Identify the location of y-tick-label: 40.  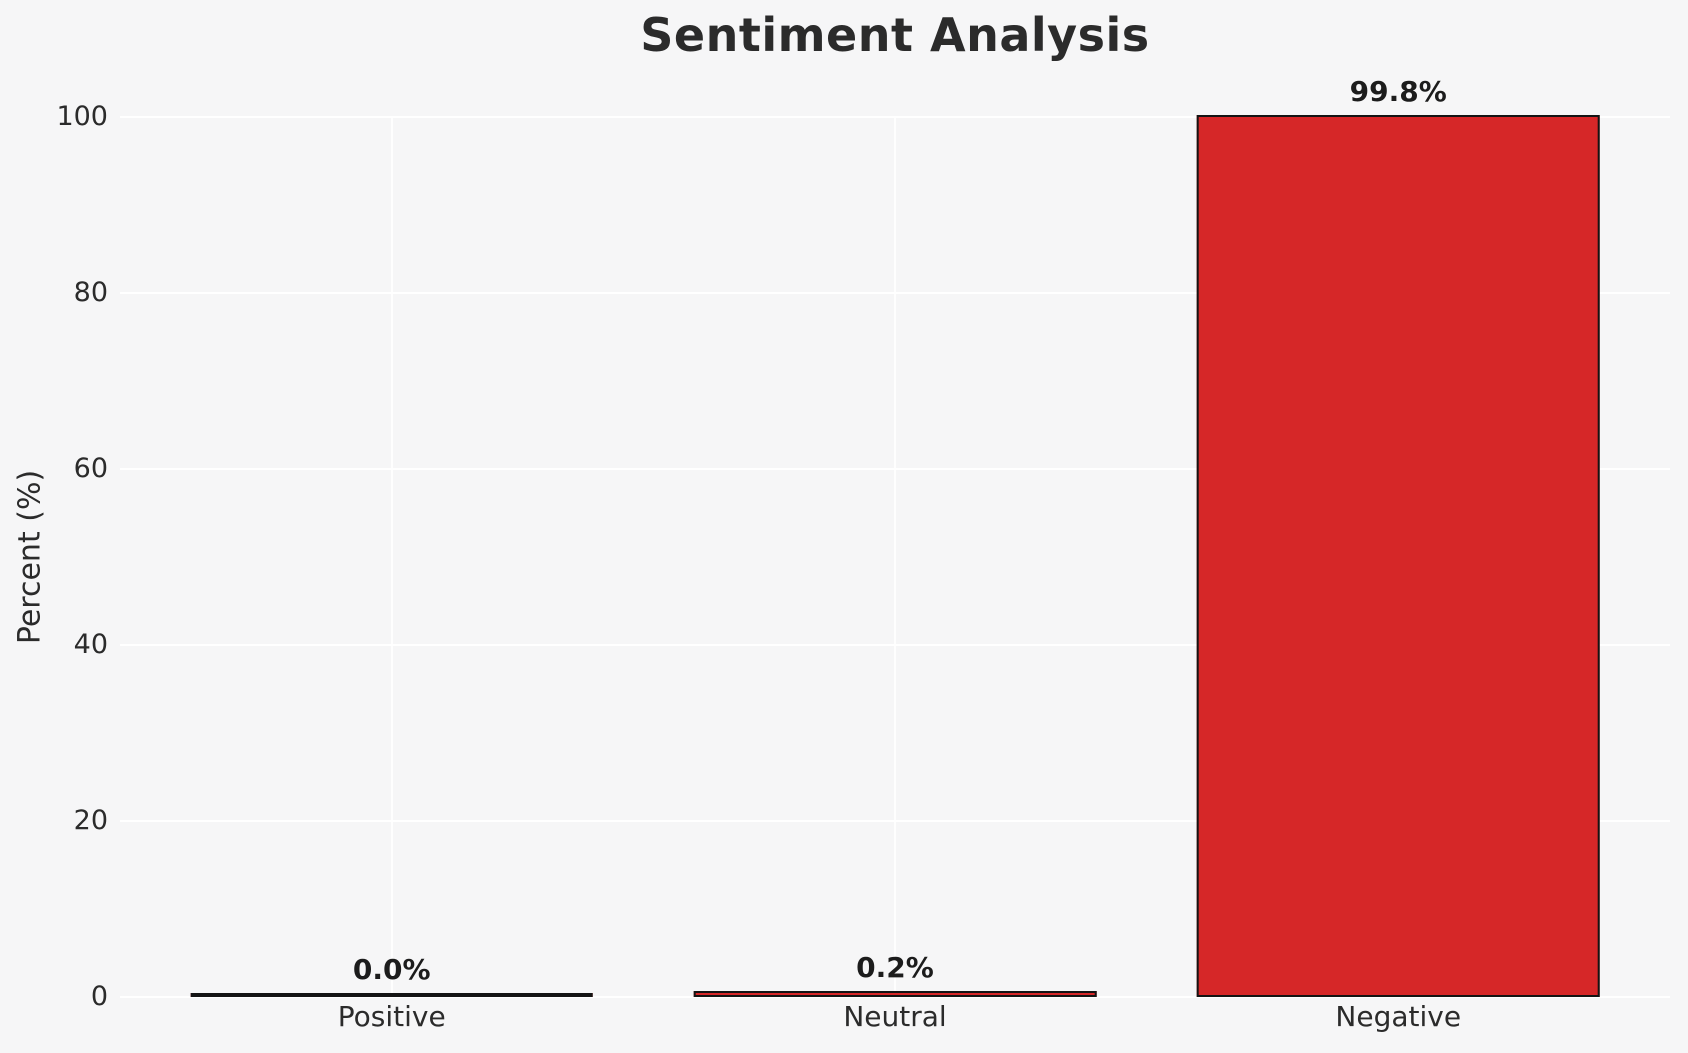
(90, 644).